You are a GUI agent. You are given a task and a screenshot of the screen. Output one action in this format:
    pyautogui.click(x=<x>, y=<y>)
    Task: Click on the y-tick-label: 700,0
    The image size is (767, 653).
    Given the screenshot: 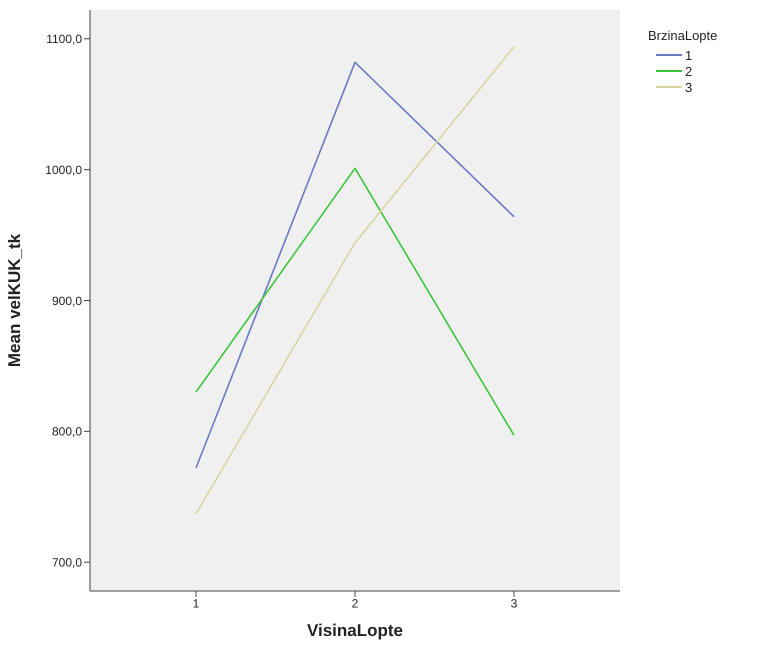 What is the action you would take?
    pyautogui.click(x=67, y=562)
    